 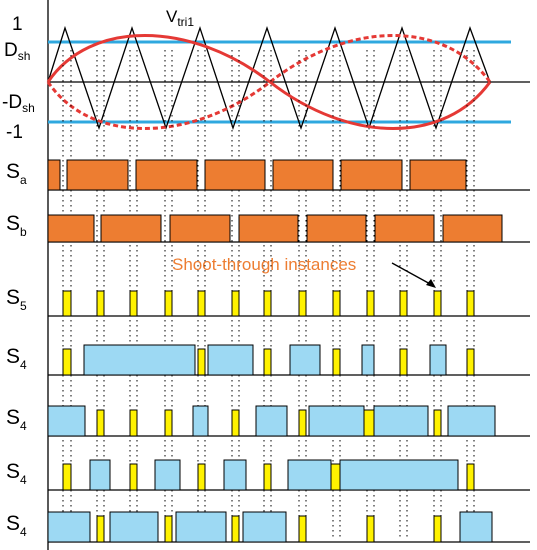 I want to click on annotation-arrow-line, so click(x=412, y=274).